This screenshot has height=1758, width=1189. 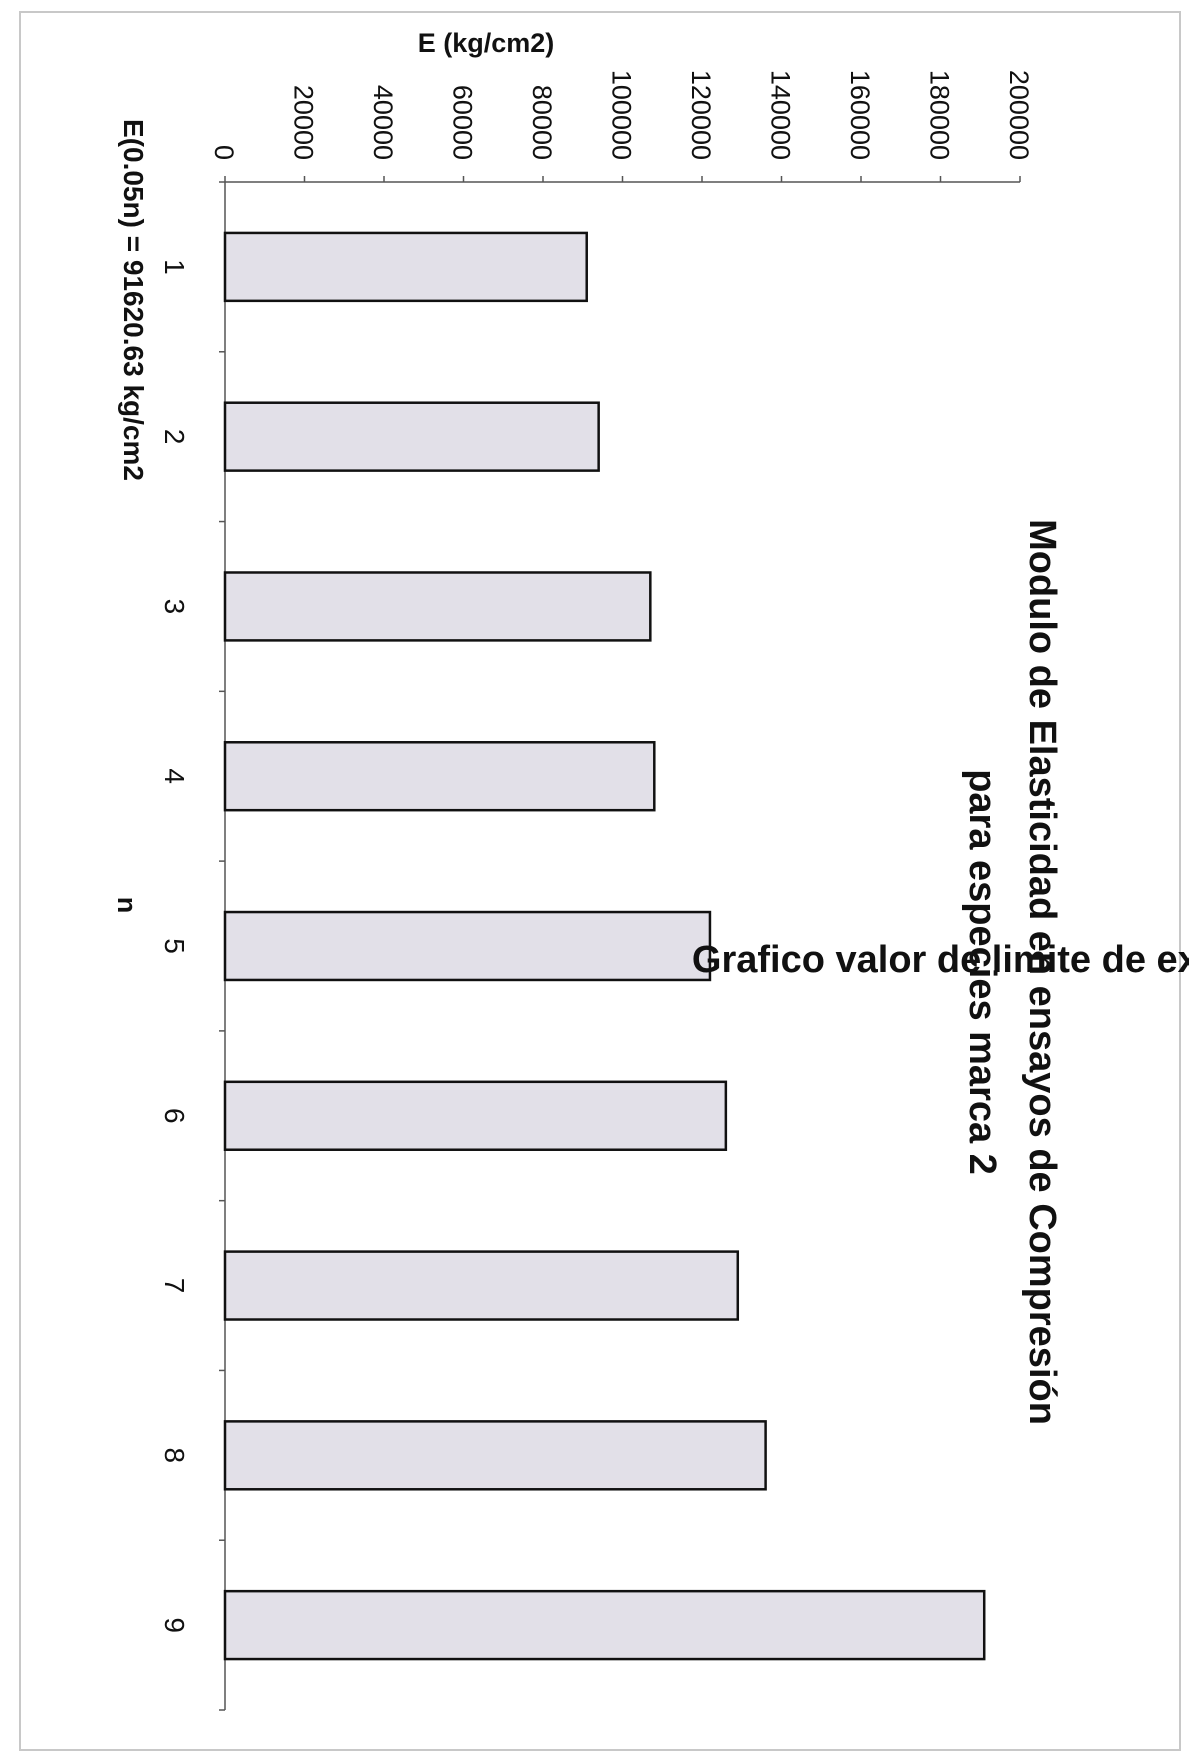 I want to click on value-tick-label: 160000, so click(x=860, y=115).